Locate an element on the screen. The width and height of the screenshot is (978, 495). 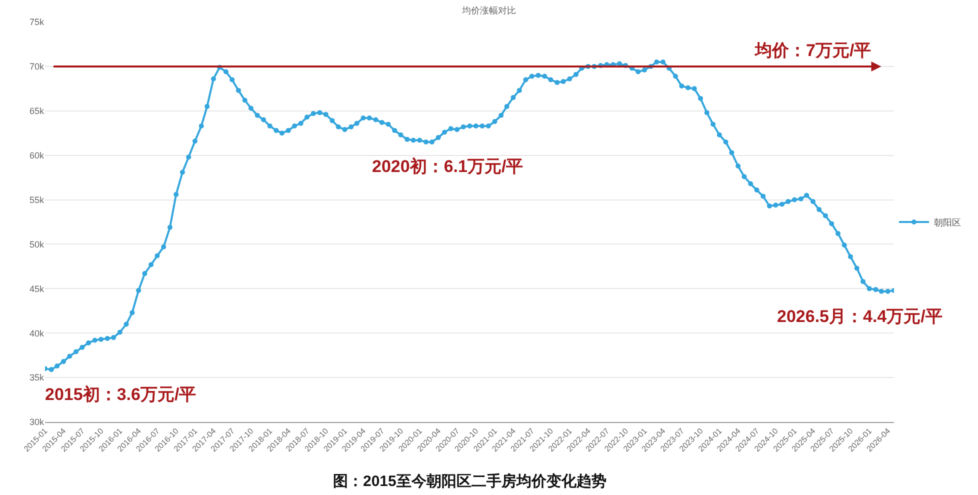
annotation: 2015初：3.6万元/平 is located at coordinates (120, 394).